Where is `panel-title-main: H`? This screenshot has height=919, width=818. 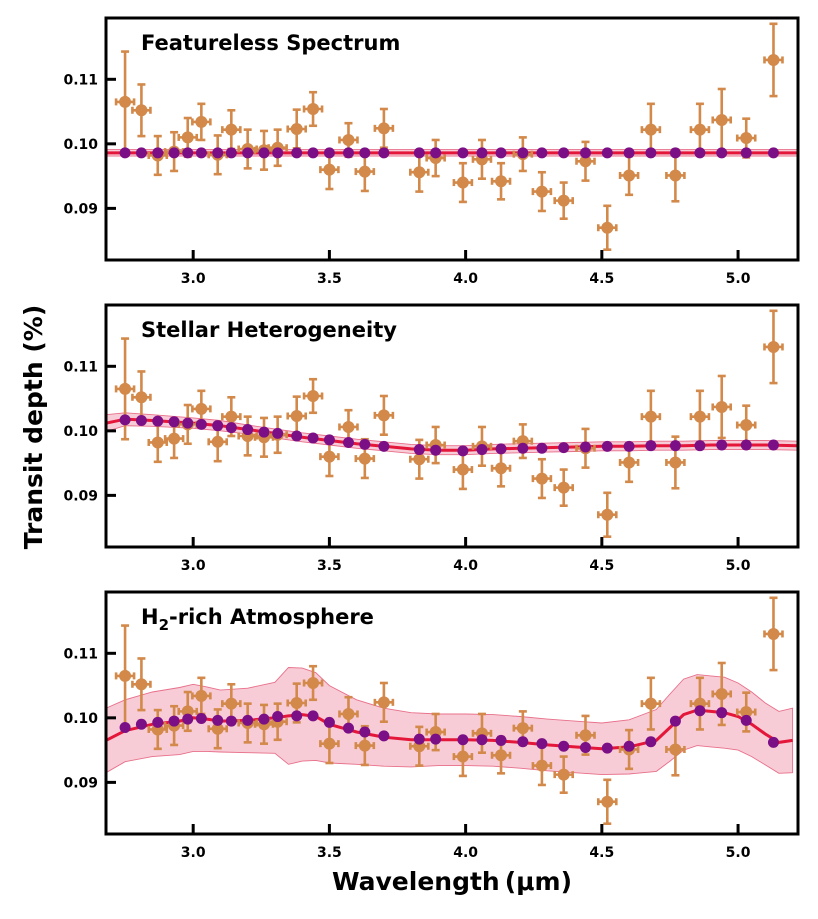 panel-title-main: H is located at coordinates (150, 617).